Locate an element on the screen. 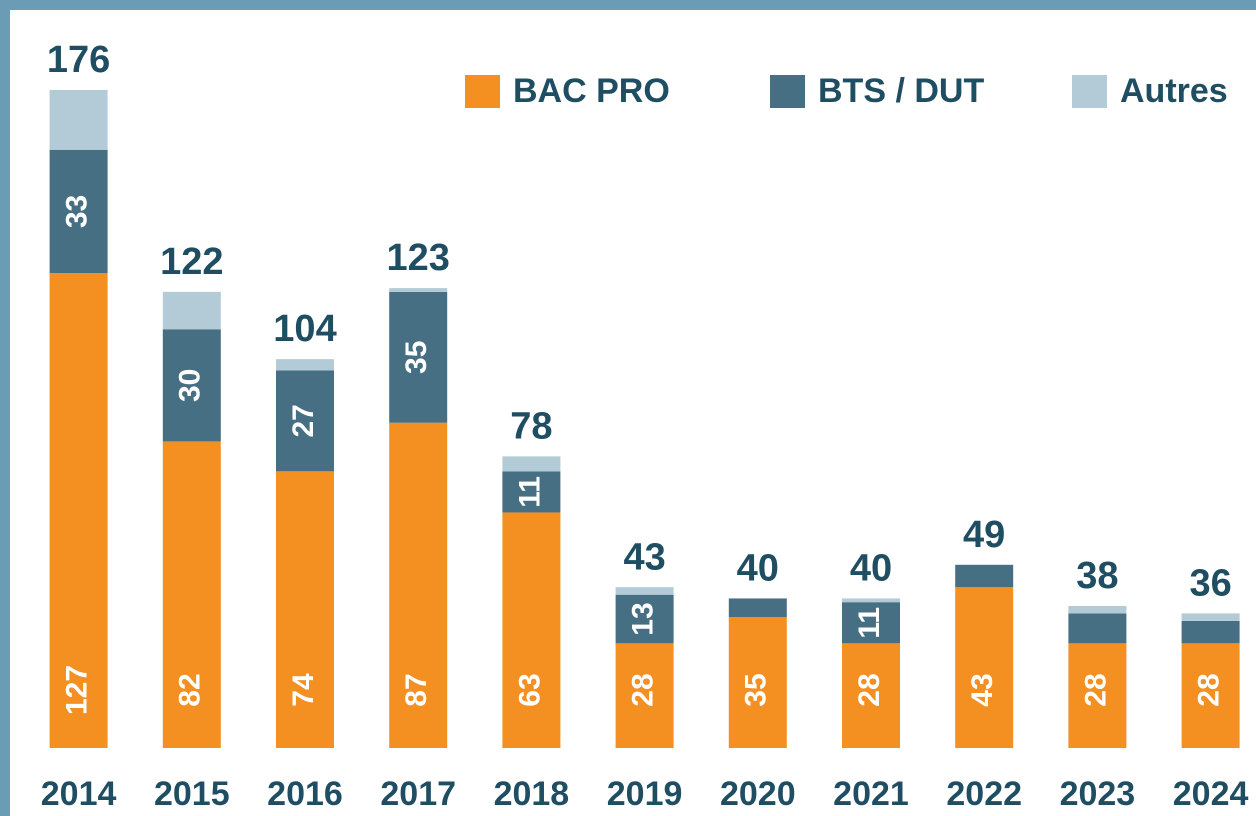  segment-label: 13 is located at coordinates (643, 618).